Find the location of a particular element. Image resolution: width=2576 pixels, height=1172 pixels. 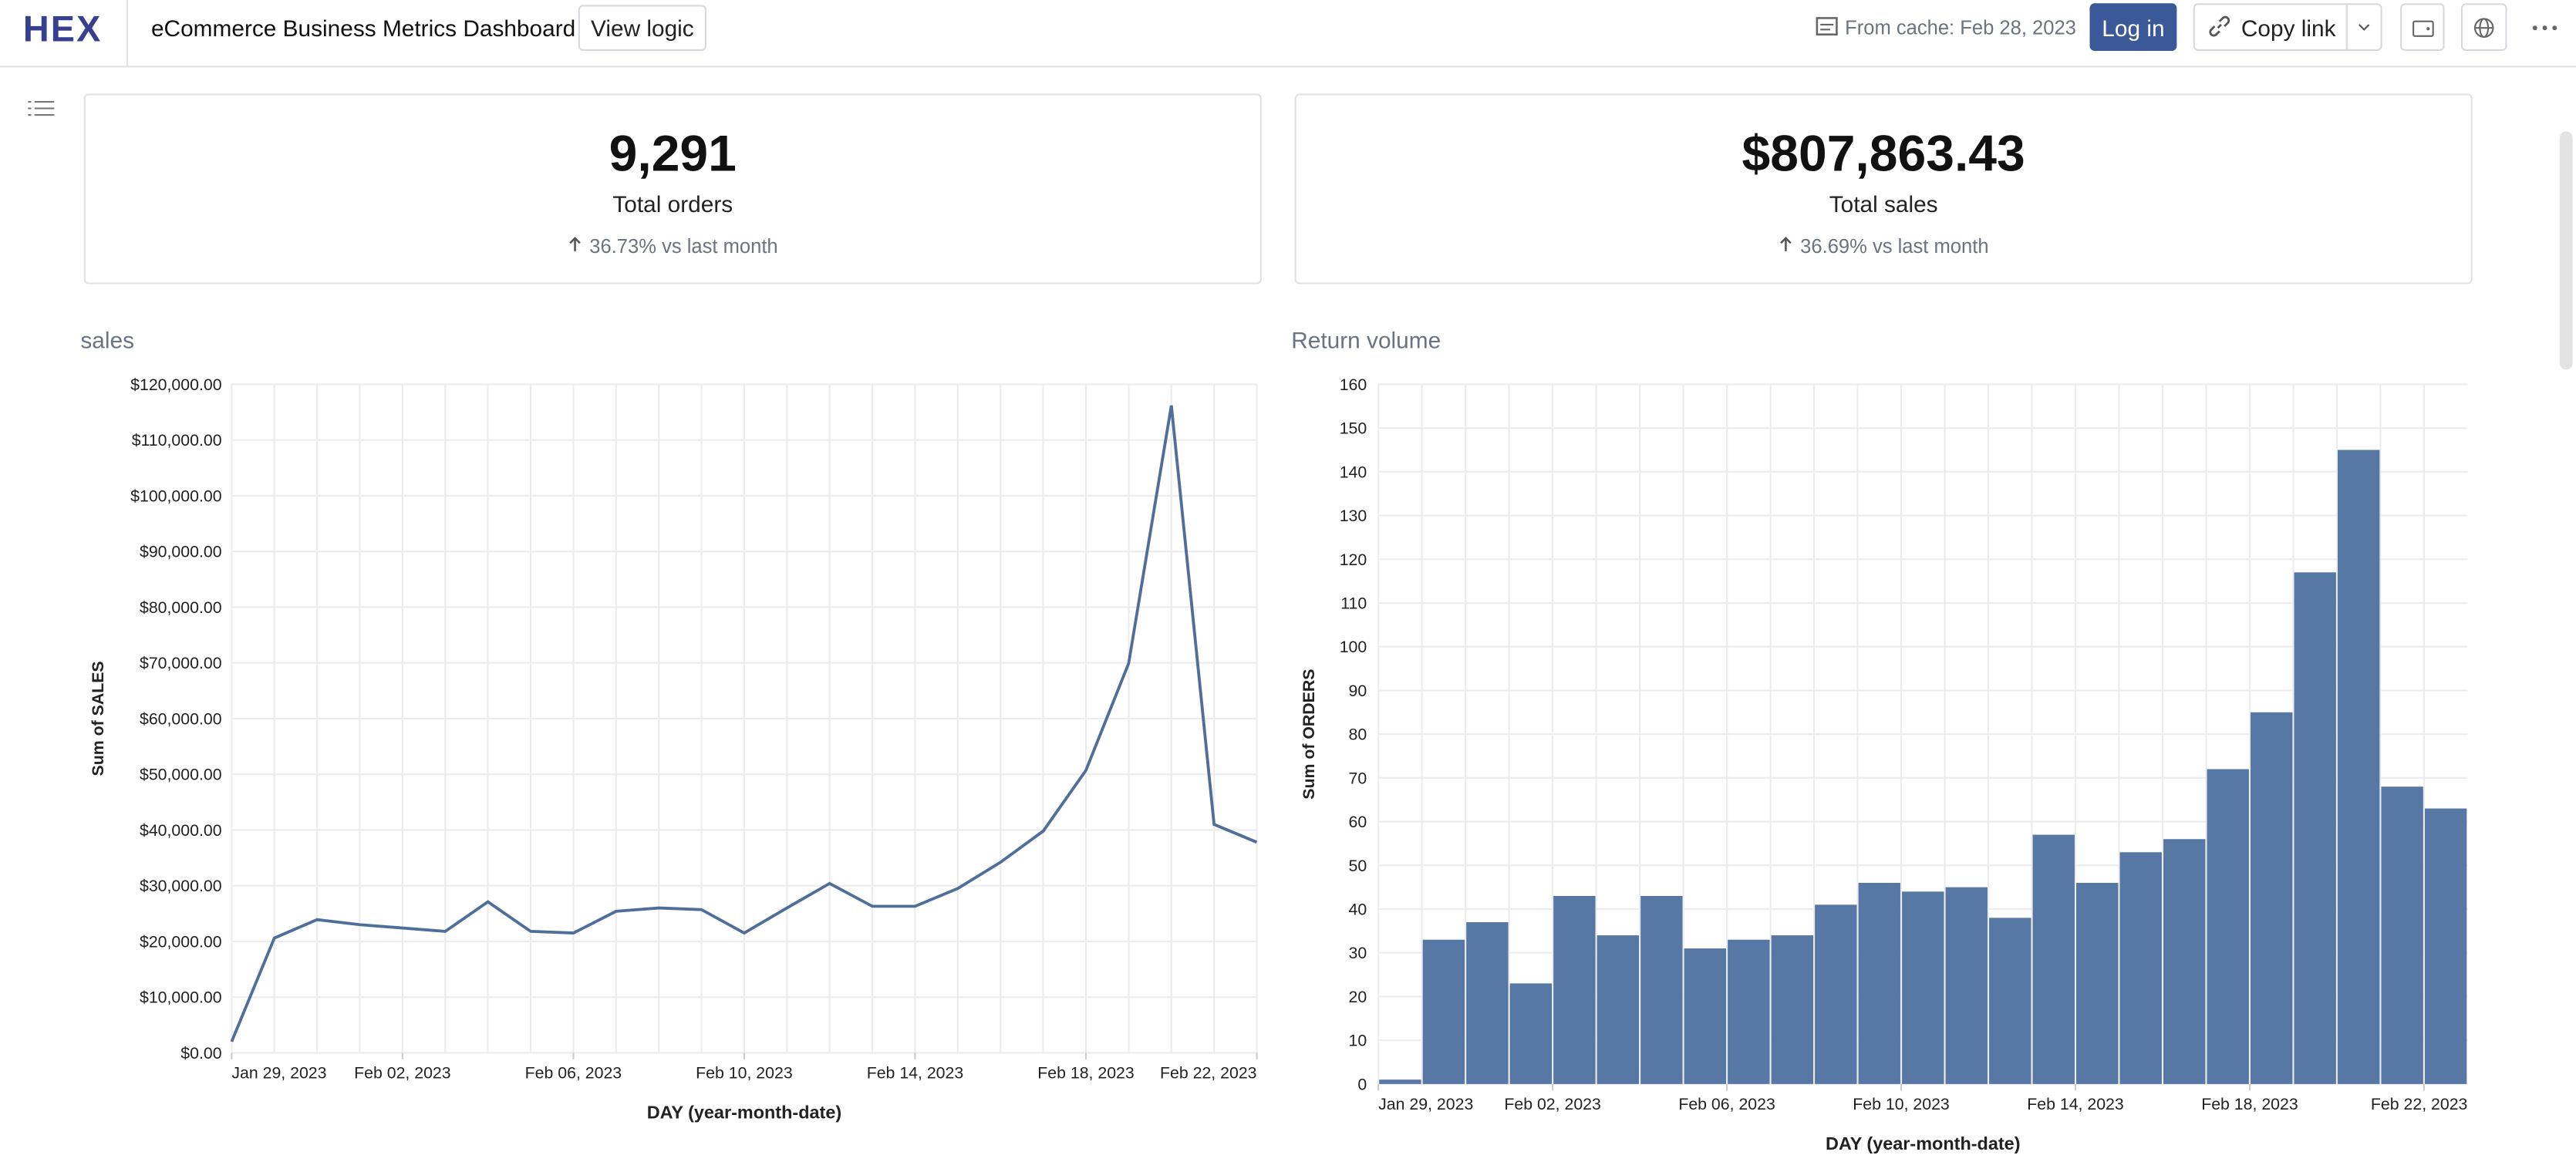

metric-label: Total sales is located at coordinates (1883, 203).